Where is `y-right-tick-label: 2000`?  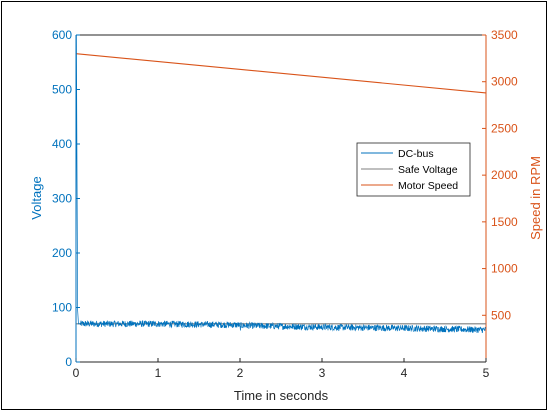
y-right-tick-label: 2000 is located at coordinates (504, 175).